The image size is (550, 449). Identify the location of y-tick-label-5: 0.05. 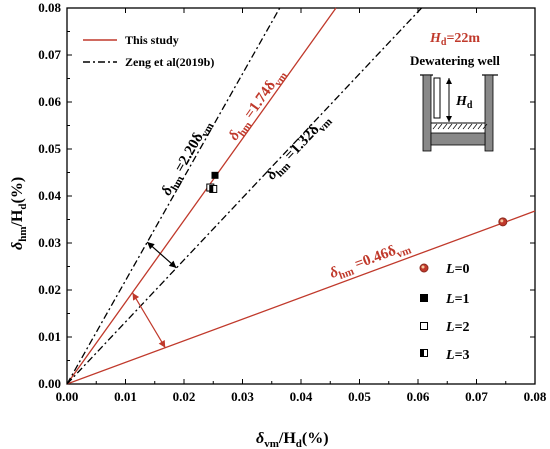
(49, 148).